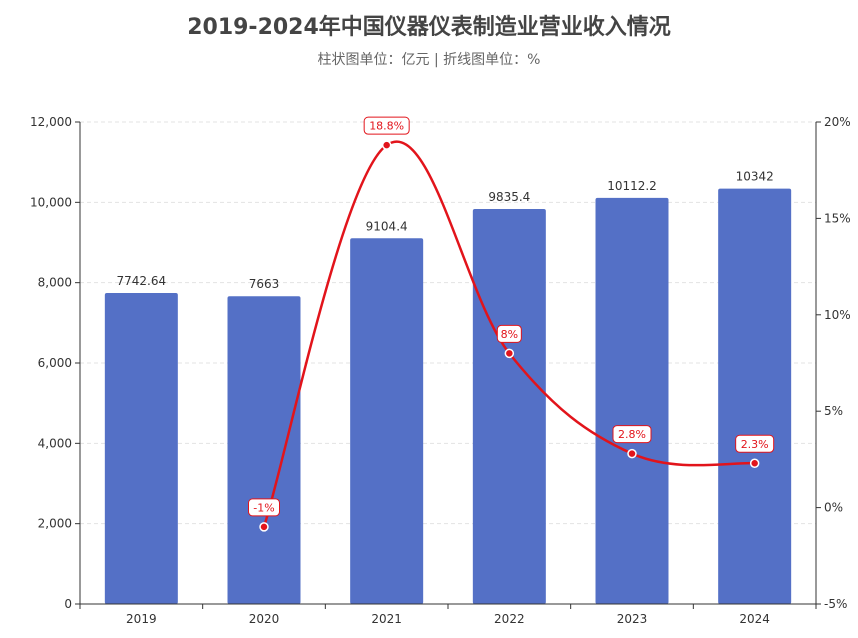  Describe the element at coordinates (632, 619) in the screenshot. I see `x-tick-label: 2023` at that location.